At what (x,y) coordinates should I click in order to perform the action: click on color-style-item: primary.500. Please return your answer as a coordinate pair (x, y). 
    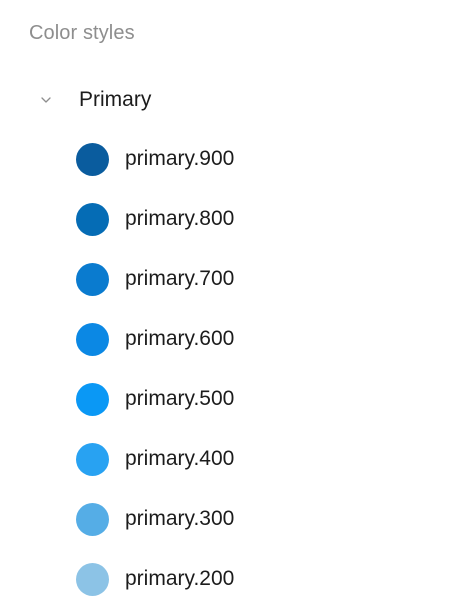
    Looking at the image, I should click on (237, 409).